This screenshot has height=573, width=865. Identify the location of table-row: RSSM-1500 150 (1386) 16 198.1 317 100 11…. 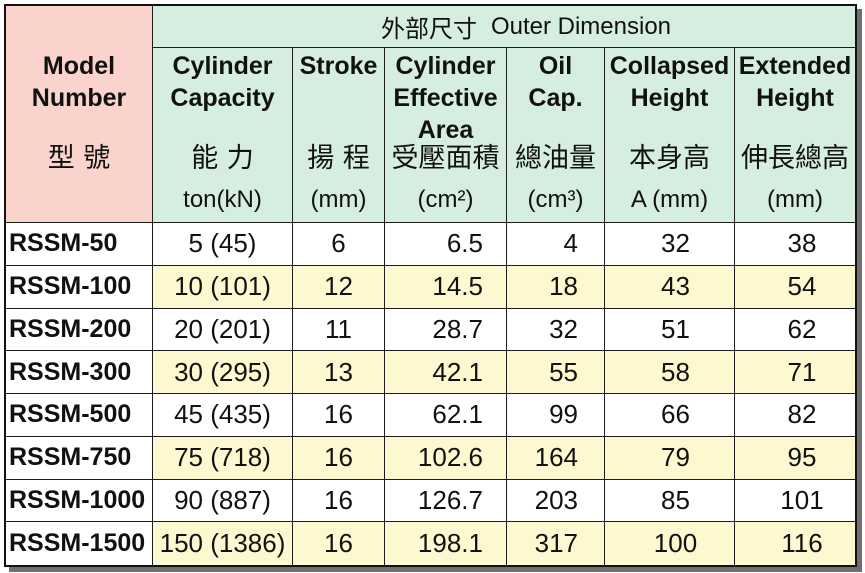
(430, 543).